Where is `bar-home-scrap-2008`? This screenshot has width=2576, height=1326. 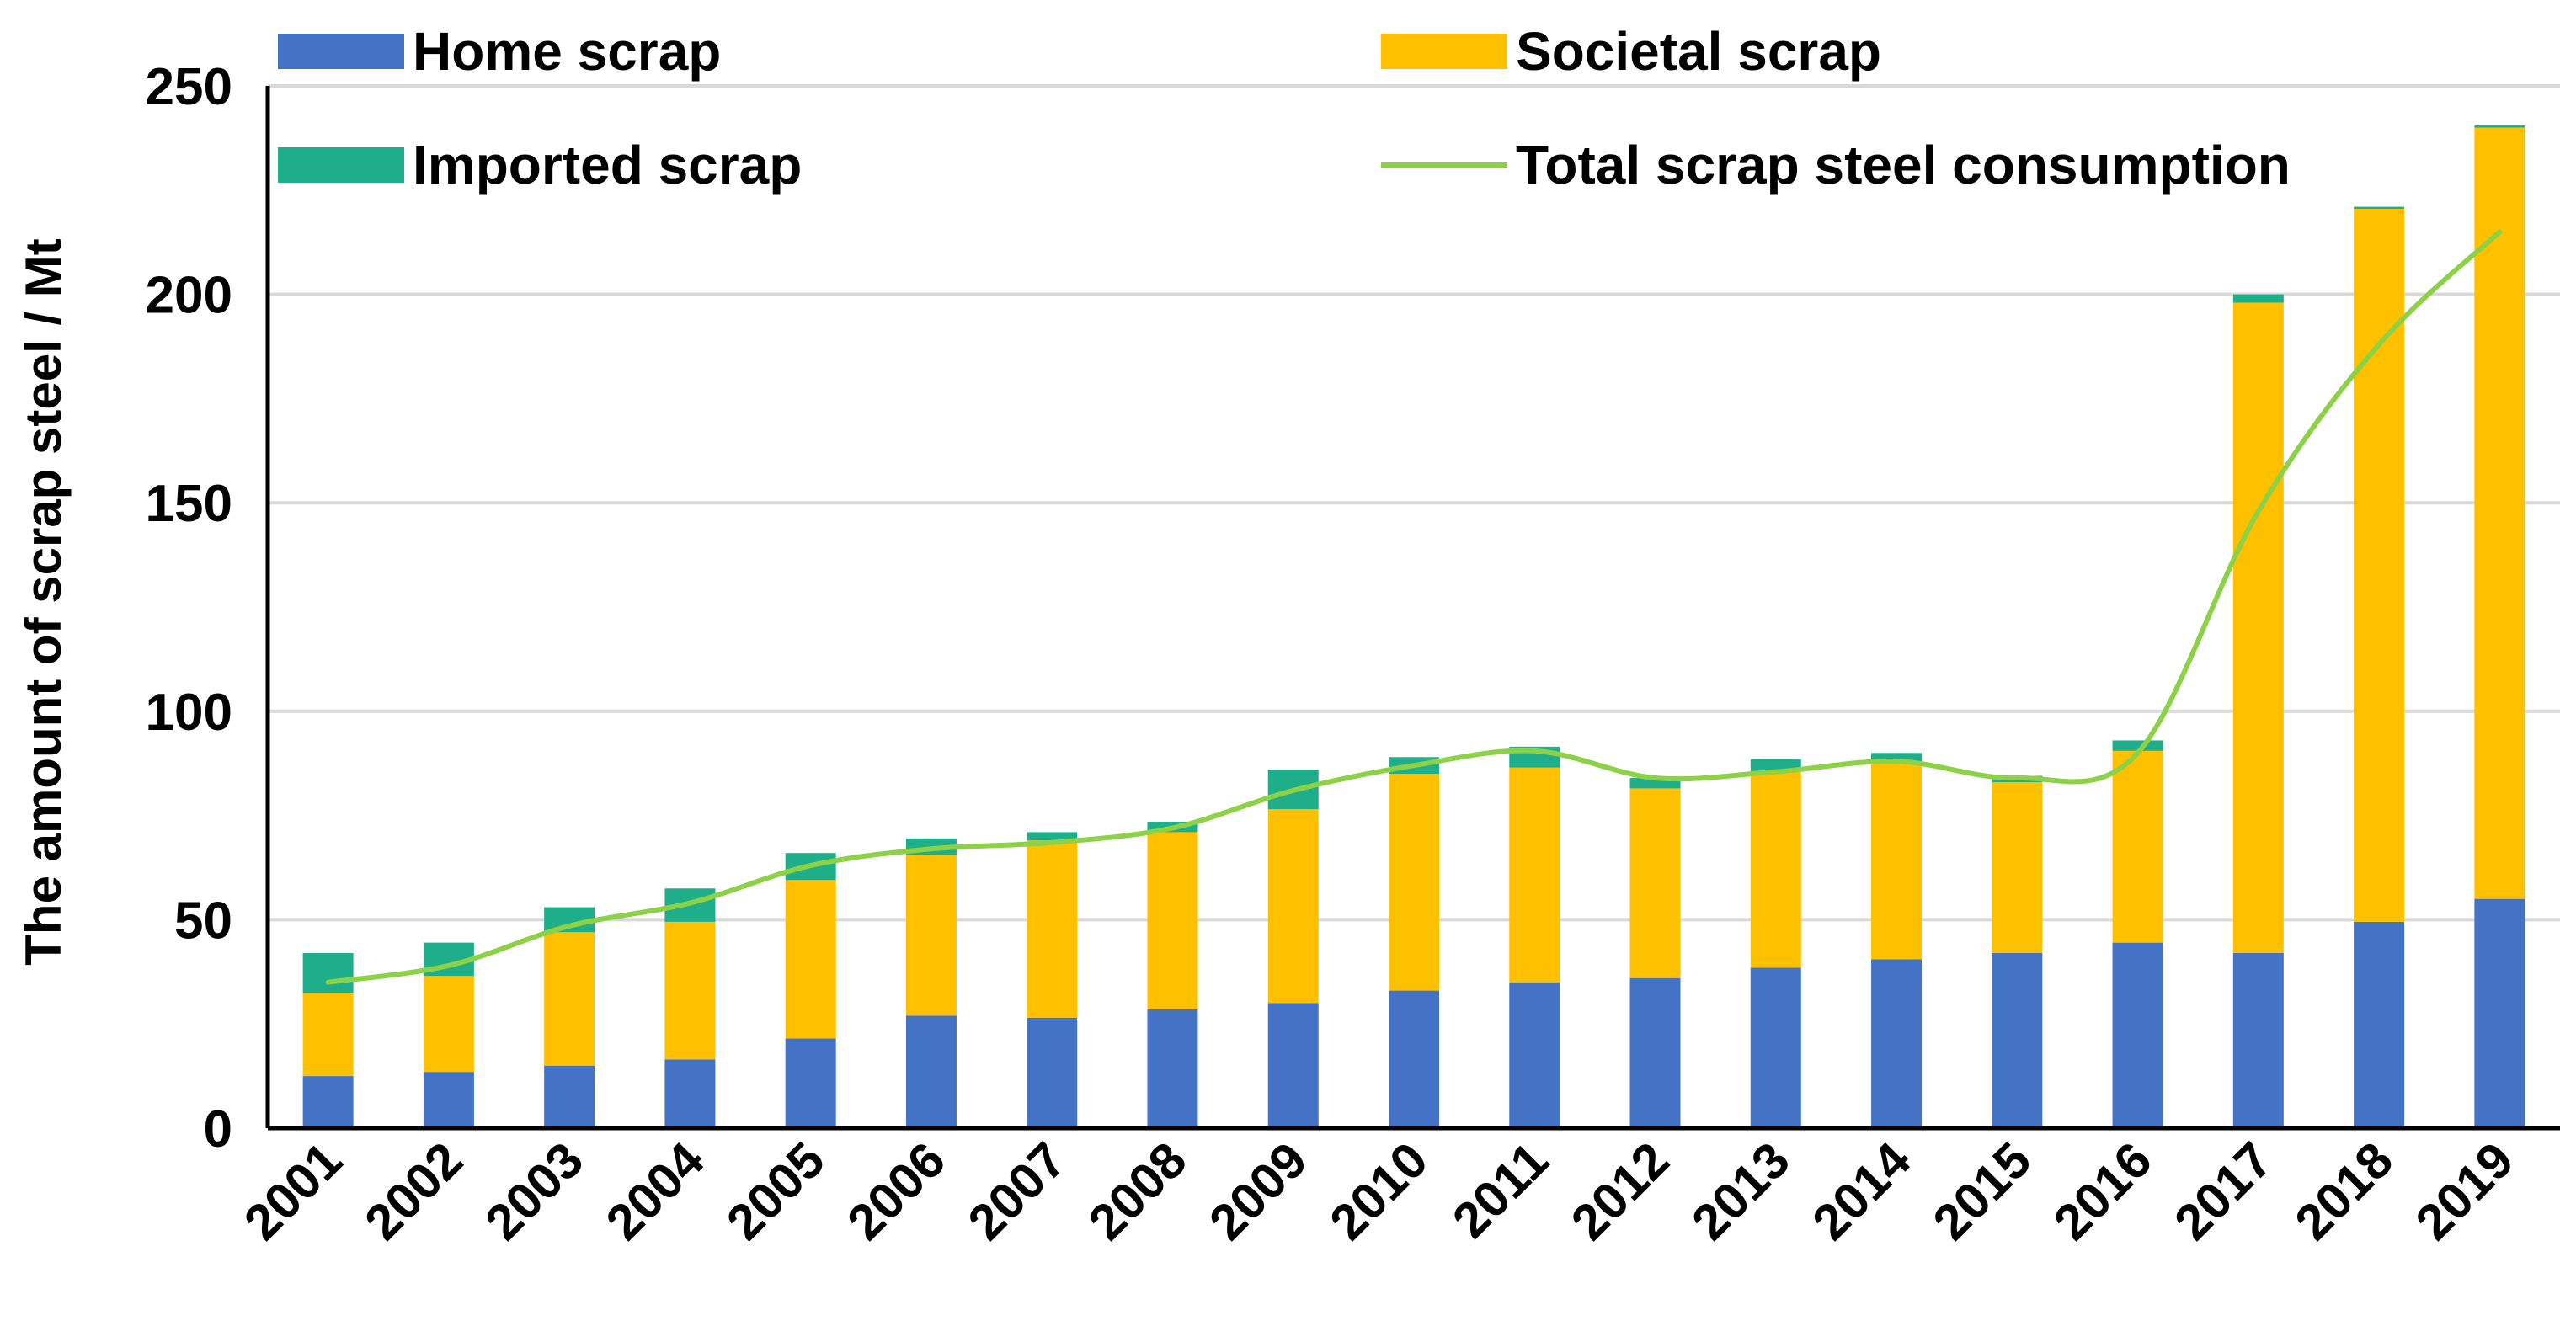 bar-home-scrap-2008 is located at coordinates (1172, 1068).